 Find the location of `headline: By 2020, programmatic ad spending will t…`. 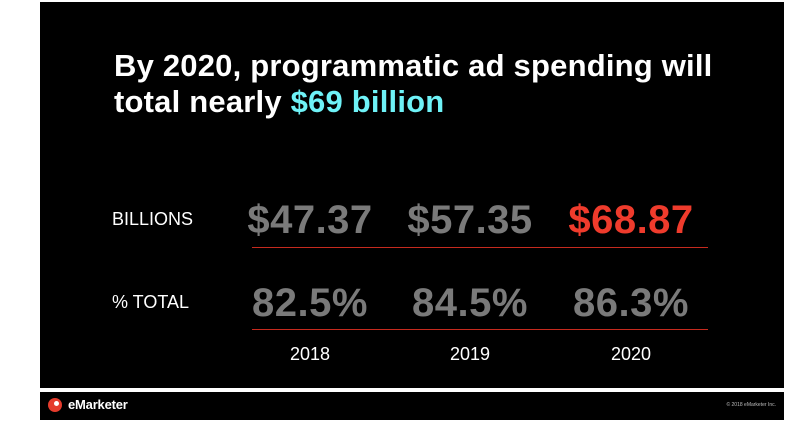

headline: By 2020, programmatic ad spending will t… is located at coordinates (434, 84).